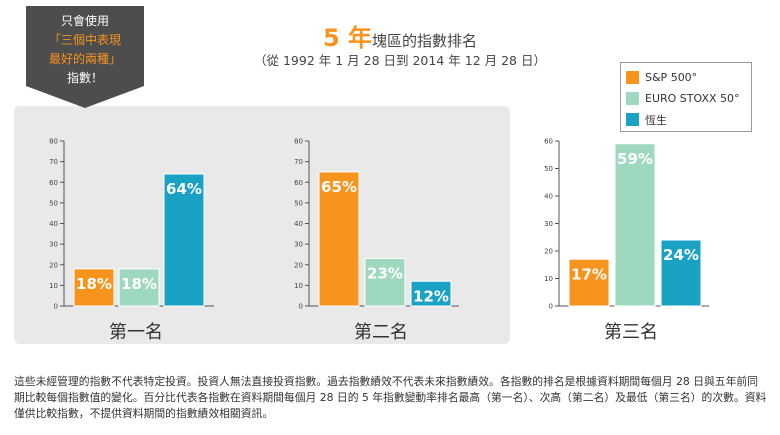 The height and width of the screenshot is (435, 780). Describe the element at coordinates (385, 274) in the screenshot. I see `data-label-eurostoxx: 23%` at that location.